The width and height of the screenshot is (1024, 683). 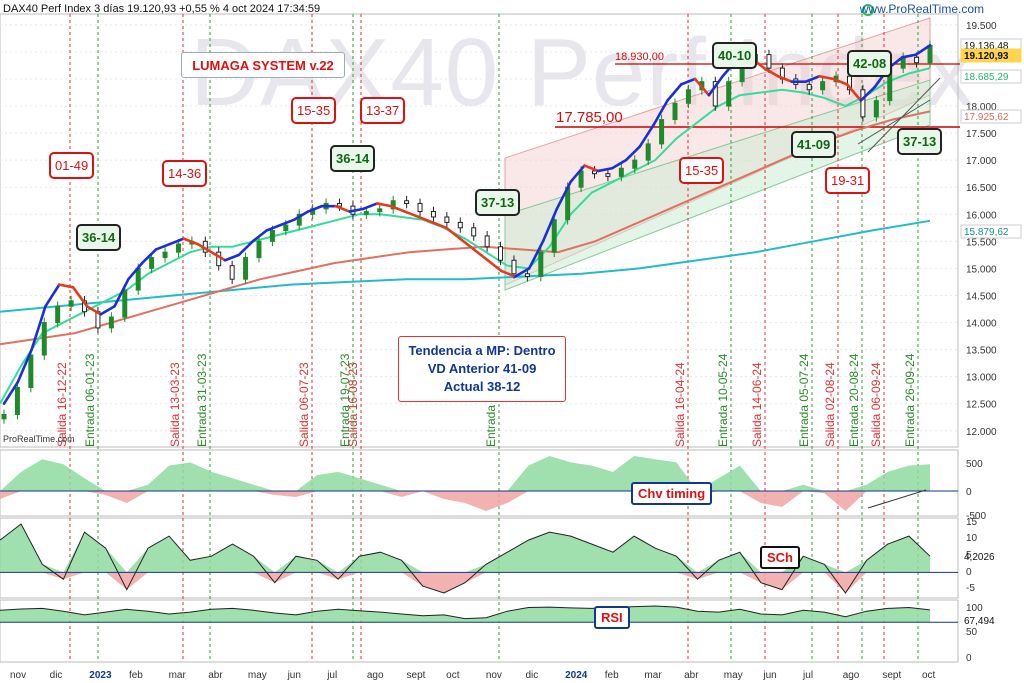 I want to click on sch-current-value: 4,2026, so click(x=979, y=557).